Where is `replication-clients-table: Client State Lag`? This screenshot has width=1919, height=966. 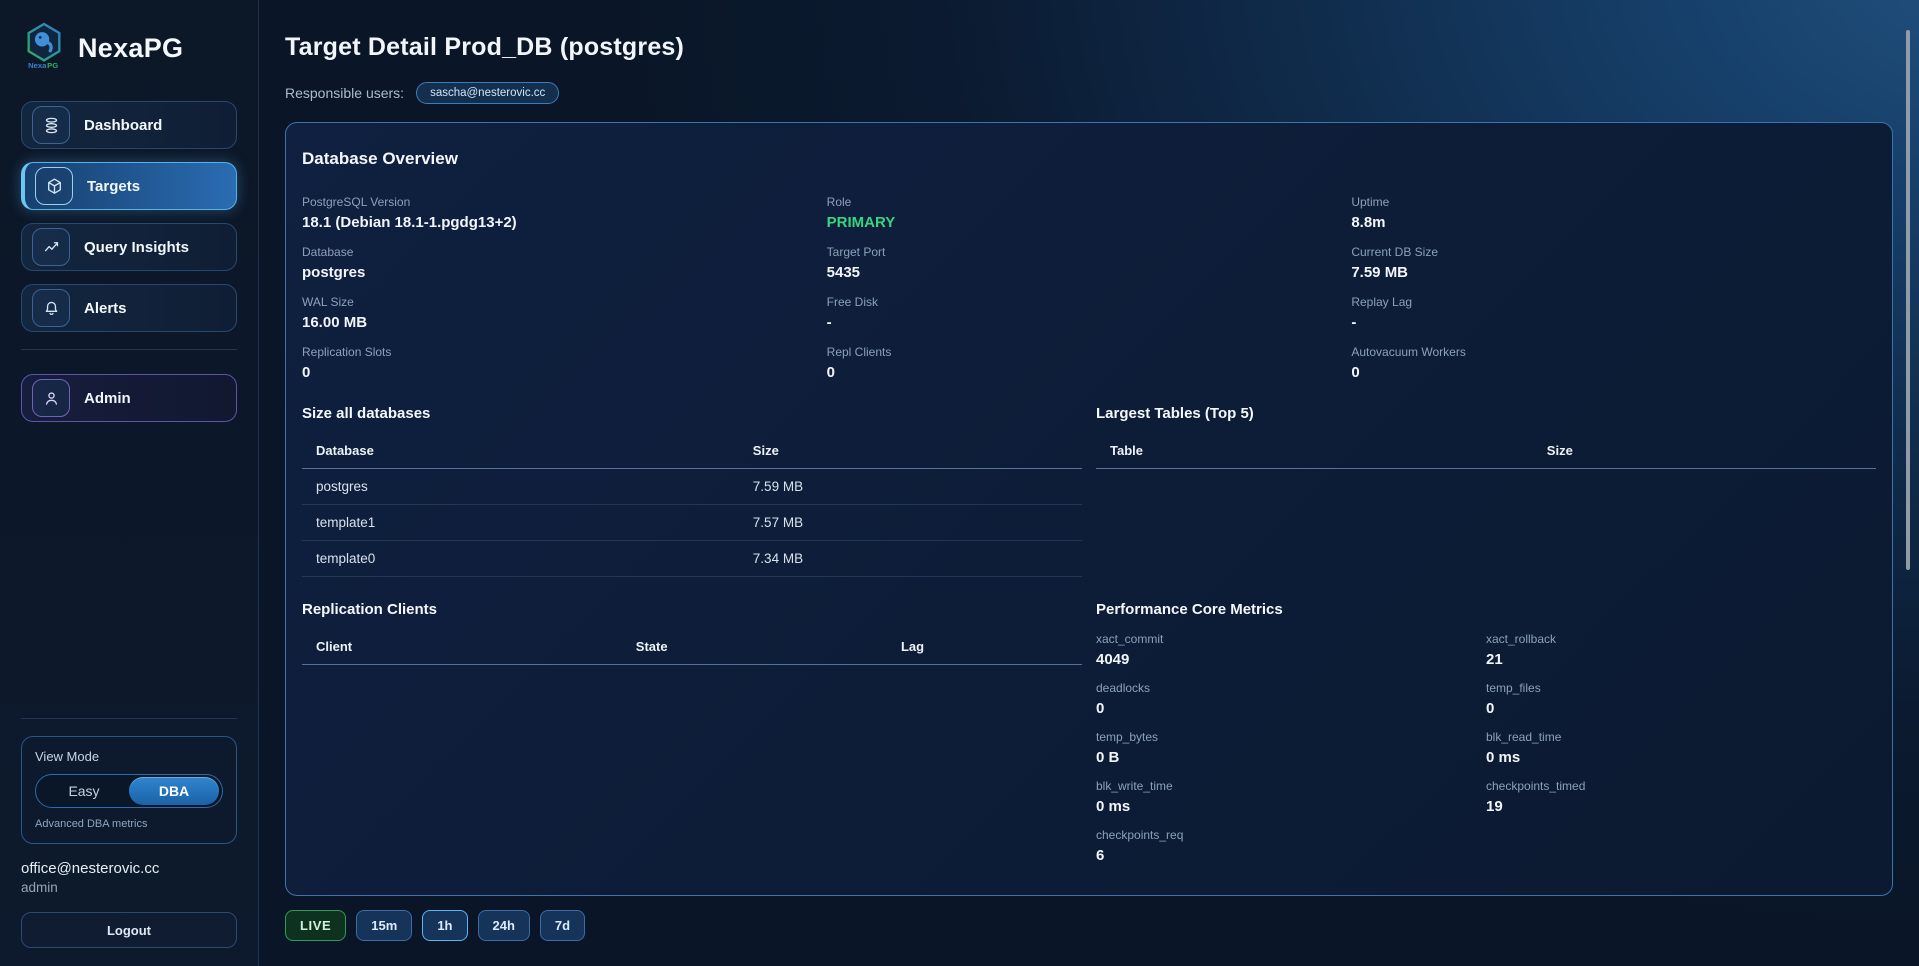
replication-clients-table: Client State Lag is located at coordinates (692, 647).